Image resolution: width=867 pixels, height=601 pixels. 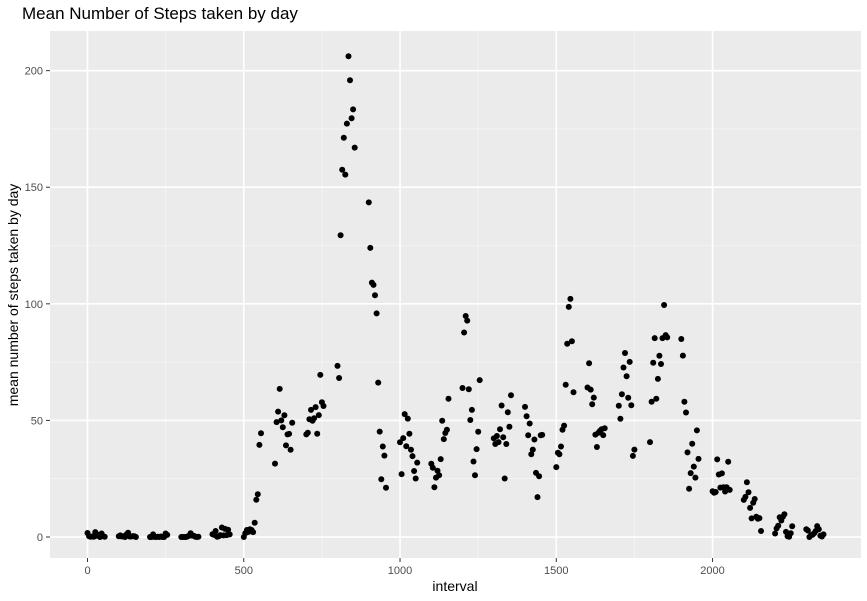 I want to click on x-tick-label: 2000, so click(x=712, y=571).